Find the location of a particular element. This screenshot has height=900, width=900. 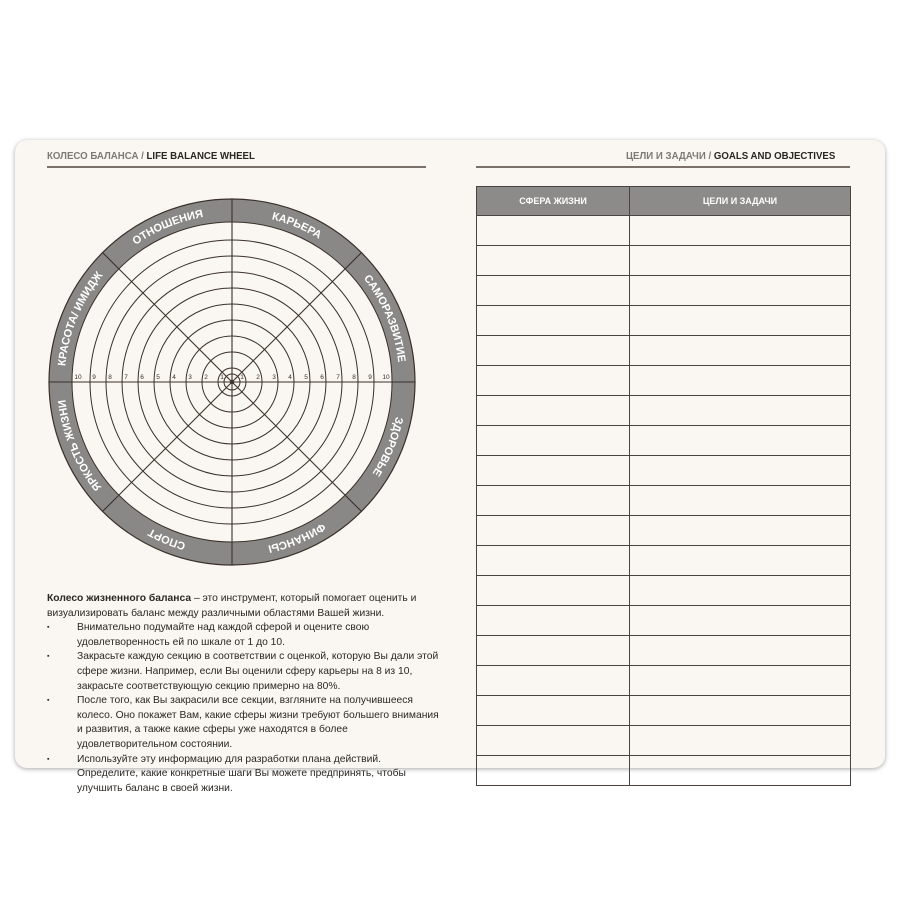

right-header-divider is located at coordinates (663, 167).